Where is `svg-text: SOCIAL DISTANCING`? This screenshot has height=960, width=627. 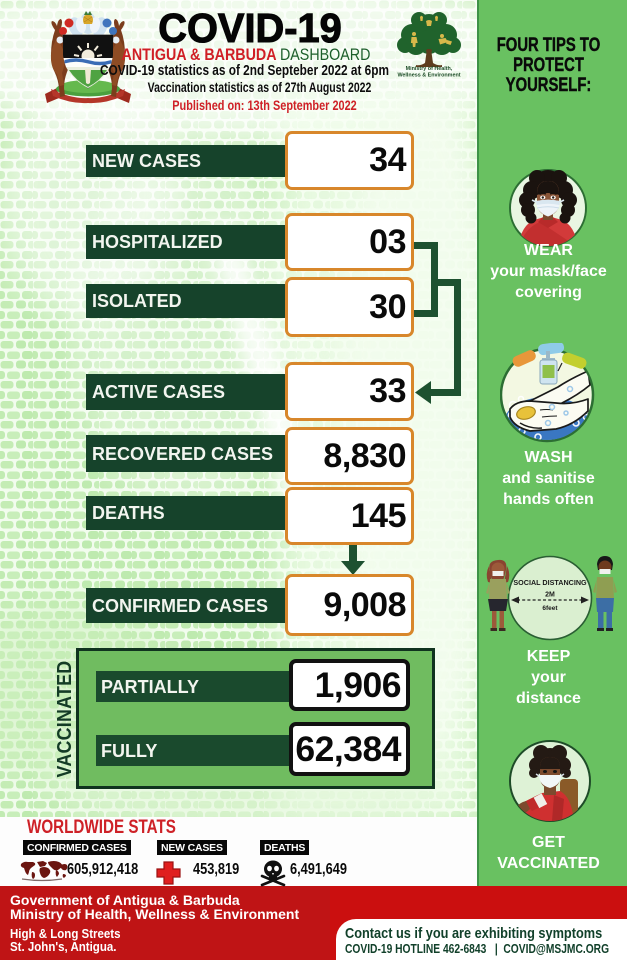
svg-text: SOCIAL DISTANCING is located at coordinates (550, 582).